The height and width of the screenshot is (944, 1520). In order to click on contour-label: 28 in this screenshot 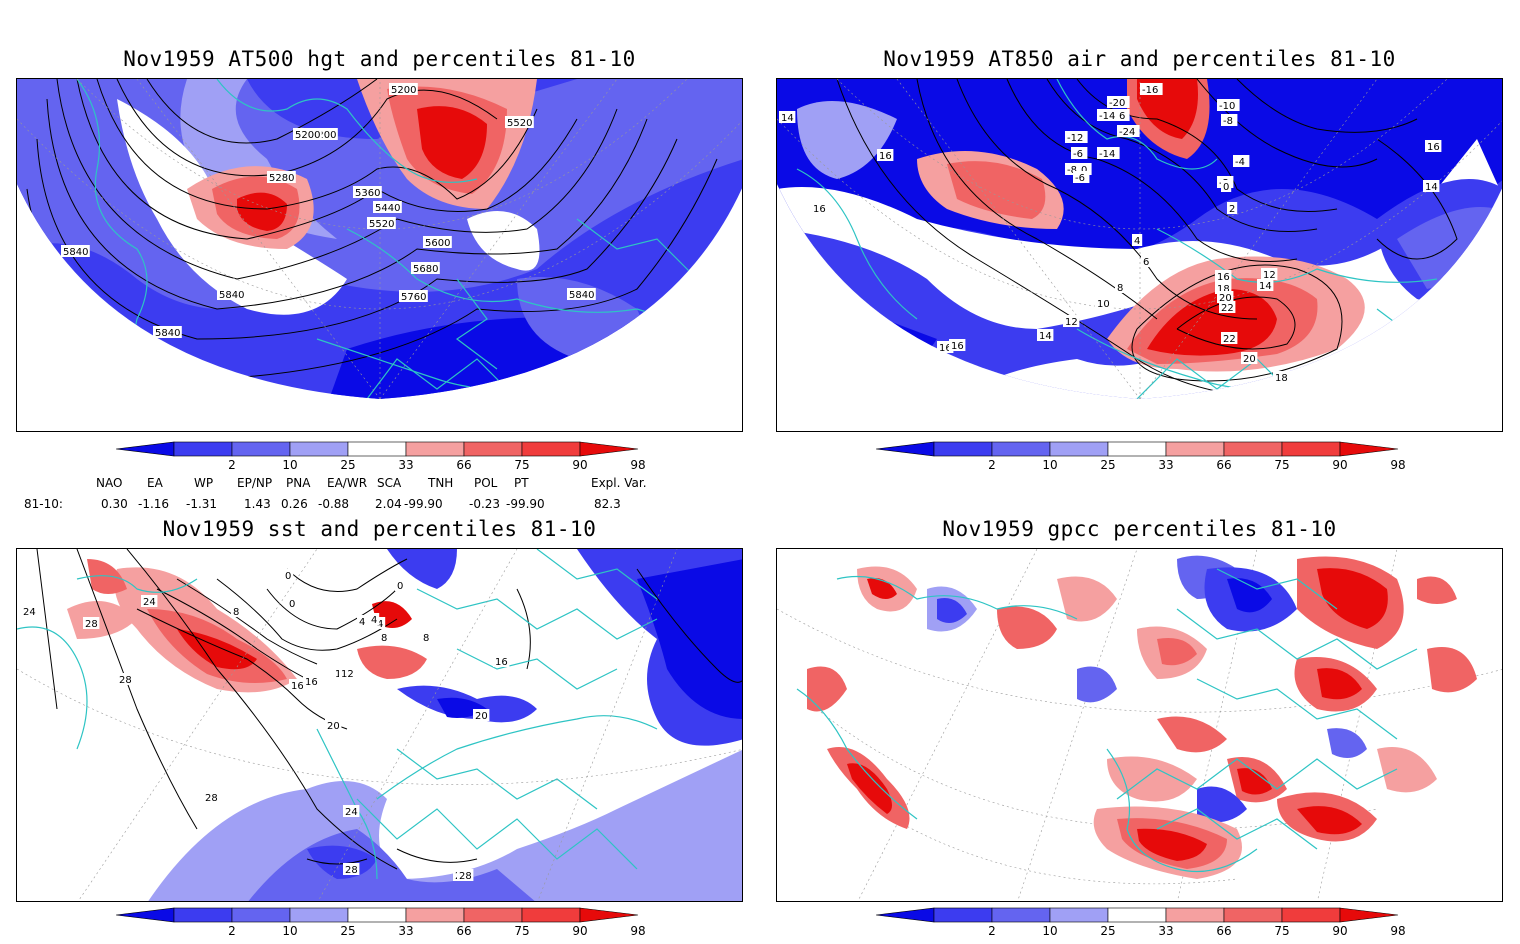, I will do `click(91, 624)`.